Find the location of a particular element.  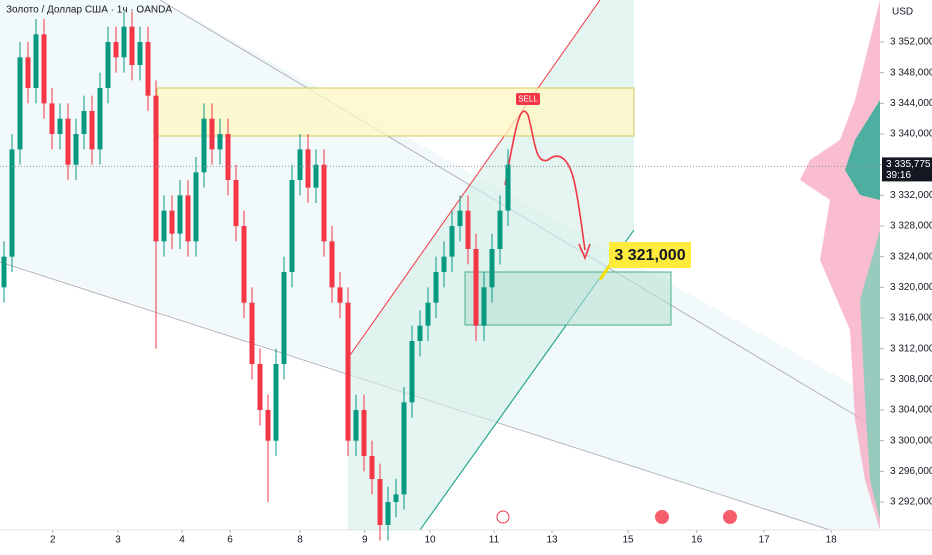

target-label: 3 321,000 is located at coordinates (649, 255).